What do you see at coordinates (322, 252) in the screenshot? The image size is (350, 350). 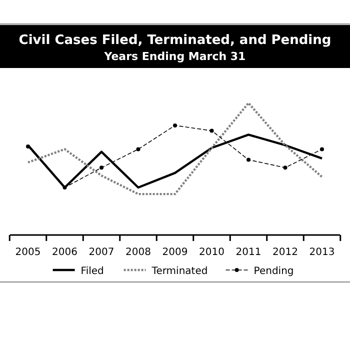 I see `x-tick-label: 2013` at bounding box center [322, 252].